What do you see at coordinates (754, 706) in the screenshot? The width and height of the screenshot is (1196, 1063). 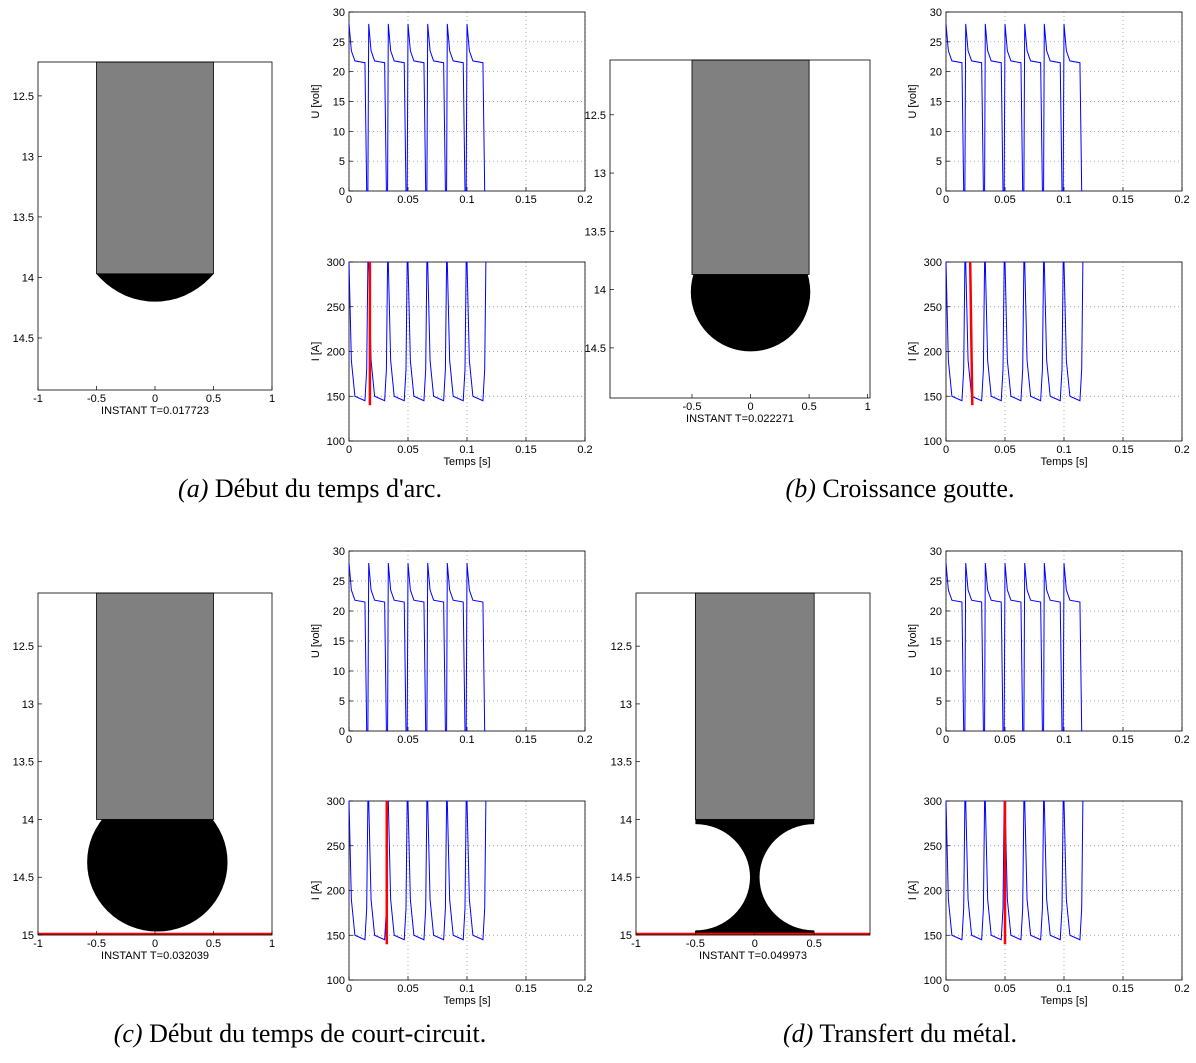 I see `electrode` at bounding box center [754, 706].